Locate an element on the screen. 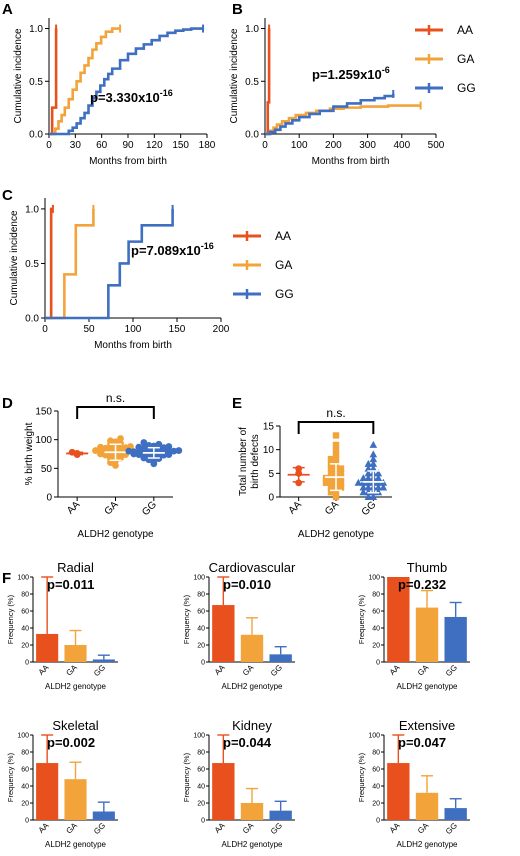 This screenshot has height=856, width=520. x-tick-label: 180 is located at coordinates (207, 145).